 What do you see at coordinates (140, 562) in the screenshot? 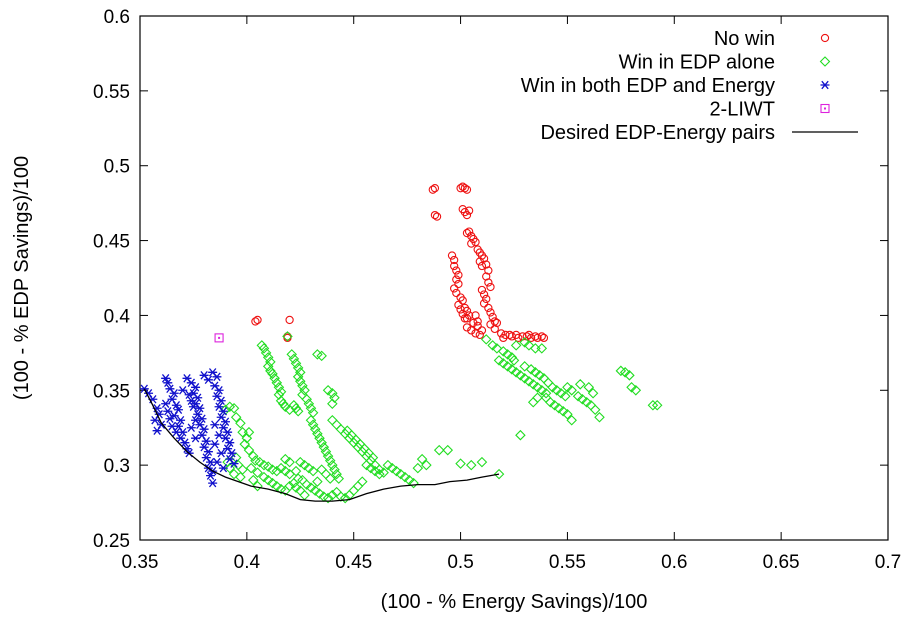
I see `x-tick-label: 0.35` at bounding box center [140, 562].